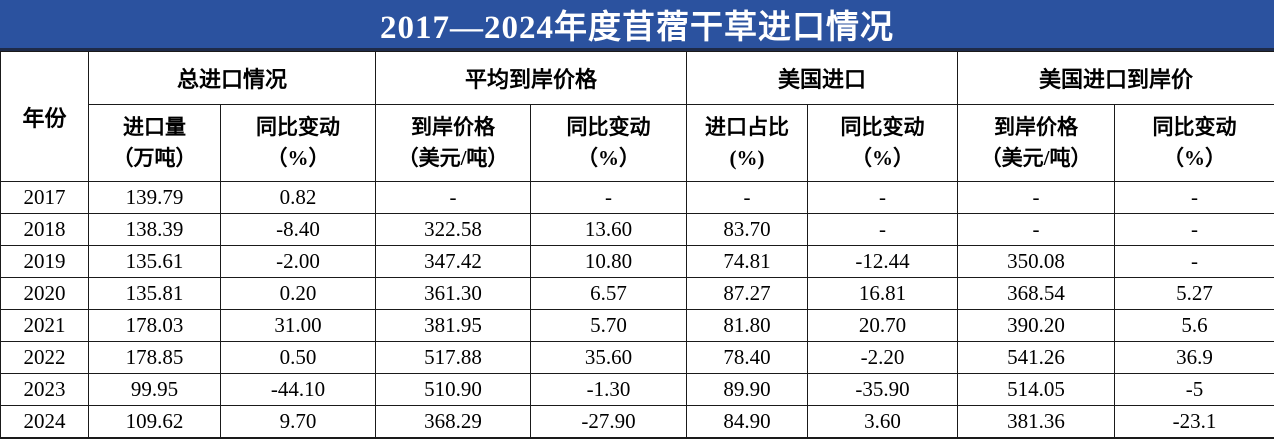  I want to click on value-cell: -12.44, so click(883, 261).